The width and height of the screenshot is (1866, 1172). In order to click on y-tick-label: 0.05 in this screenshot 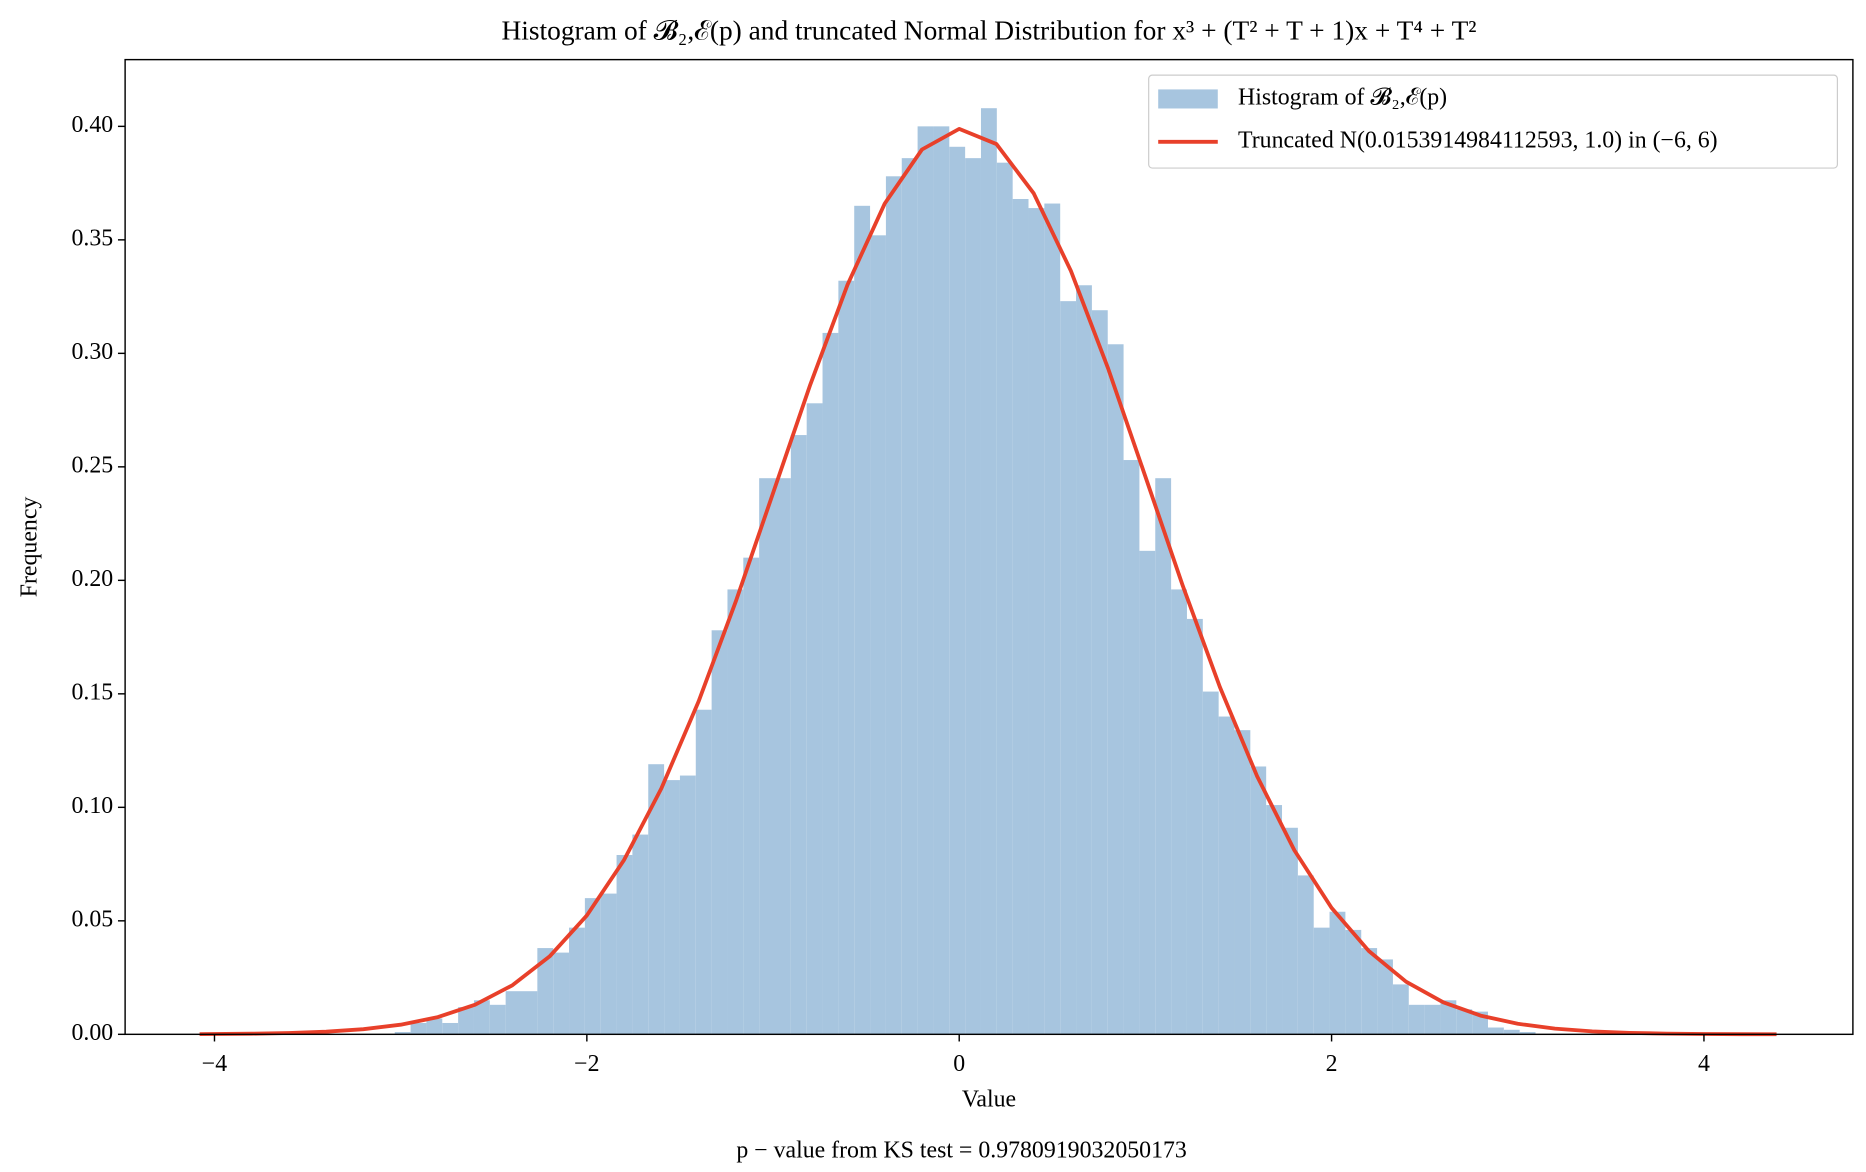, I will do `click(92, 919)`.